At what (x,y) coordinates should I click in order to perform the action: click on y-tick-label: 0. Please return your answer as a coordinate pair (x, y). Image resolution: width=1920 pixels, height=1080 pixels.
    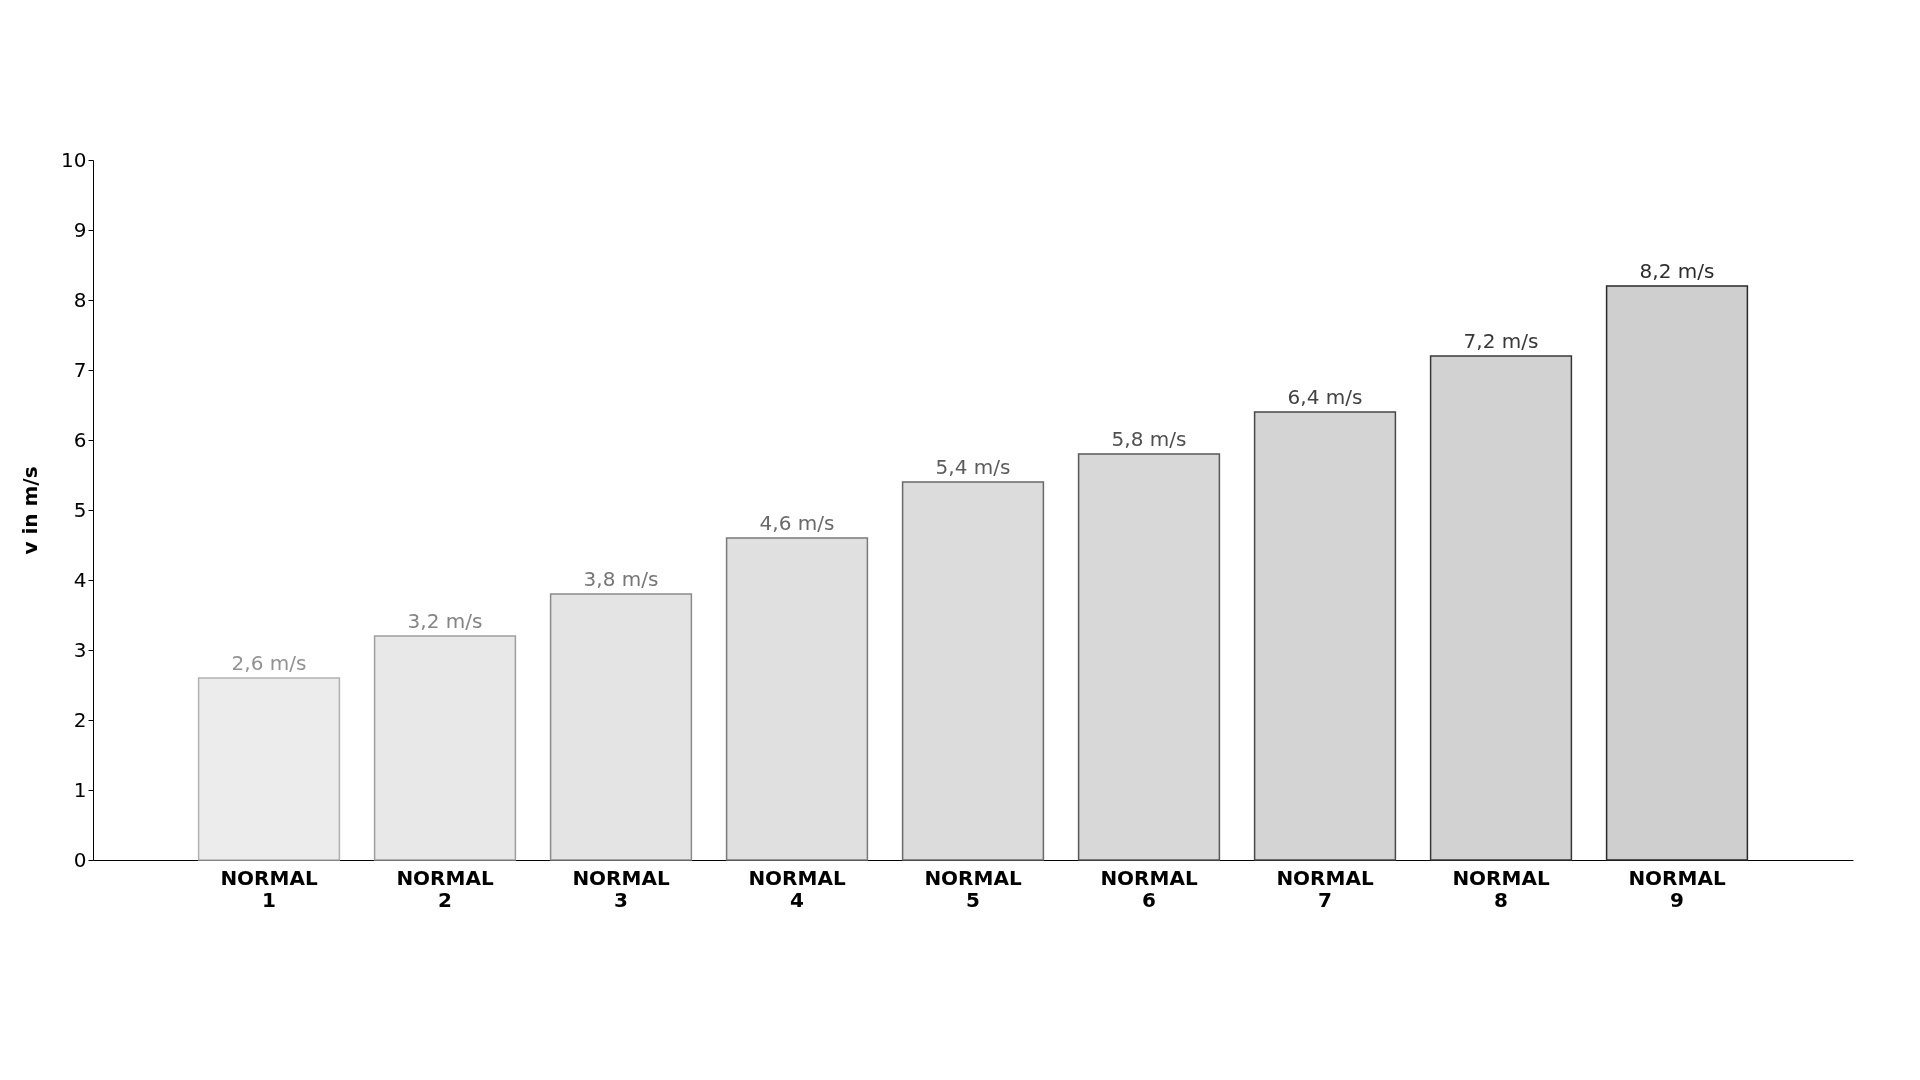
    Looking at the image, I should click on (80, 859).